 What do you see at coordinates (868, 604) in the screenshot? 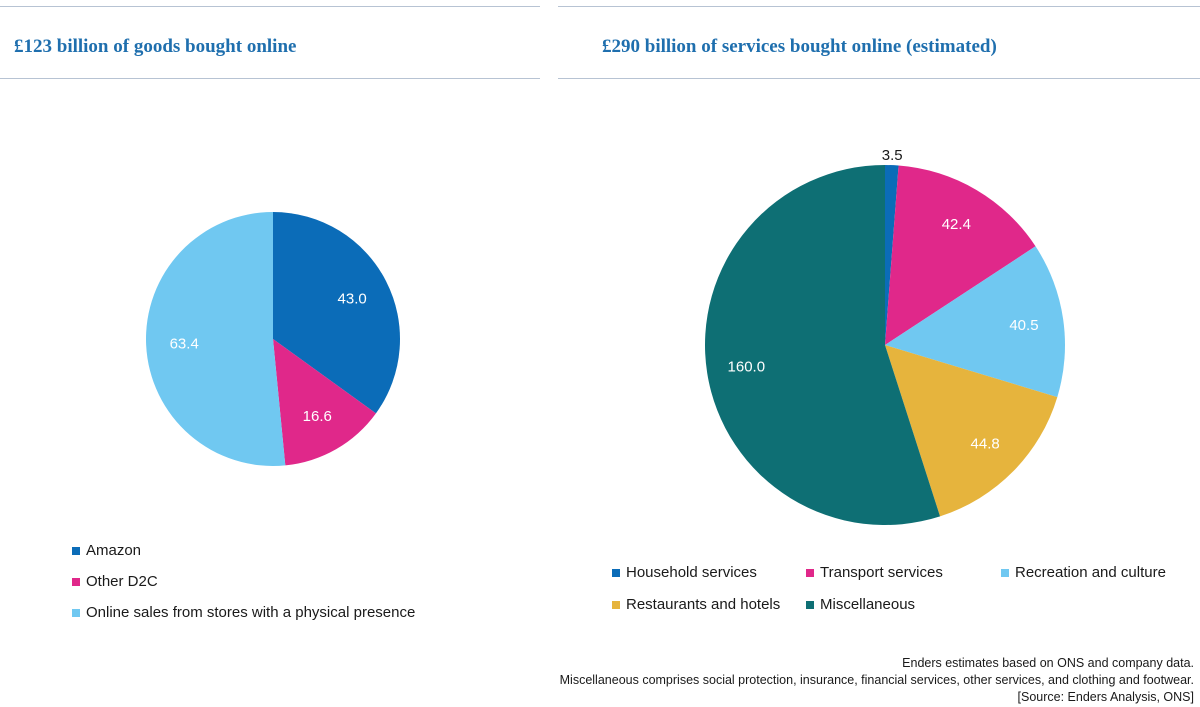
I see `legend-label: Miscellaneous` at bounding box center [868, 604].